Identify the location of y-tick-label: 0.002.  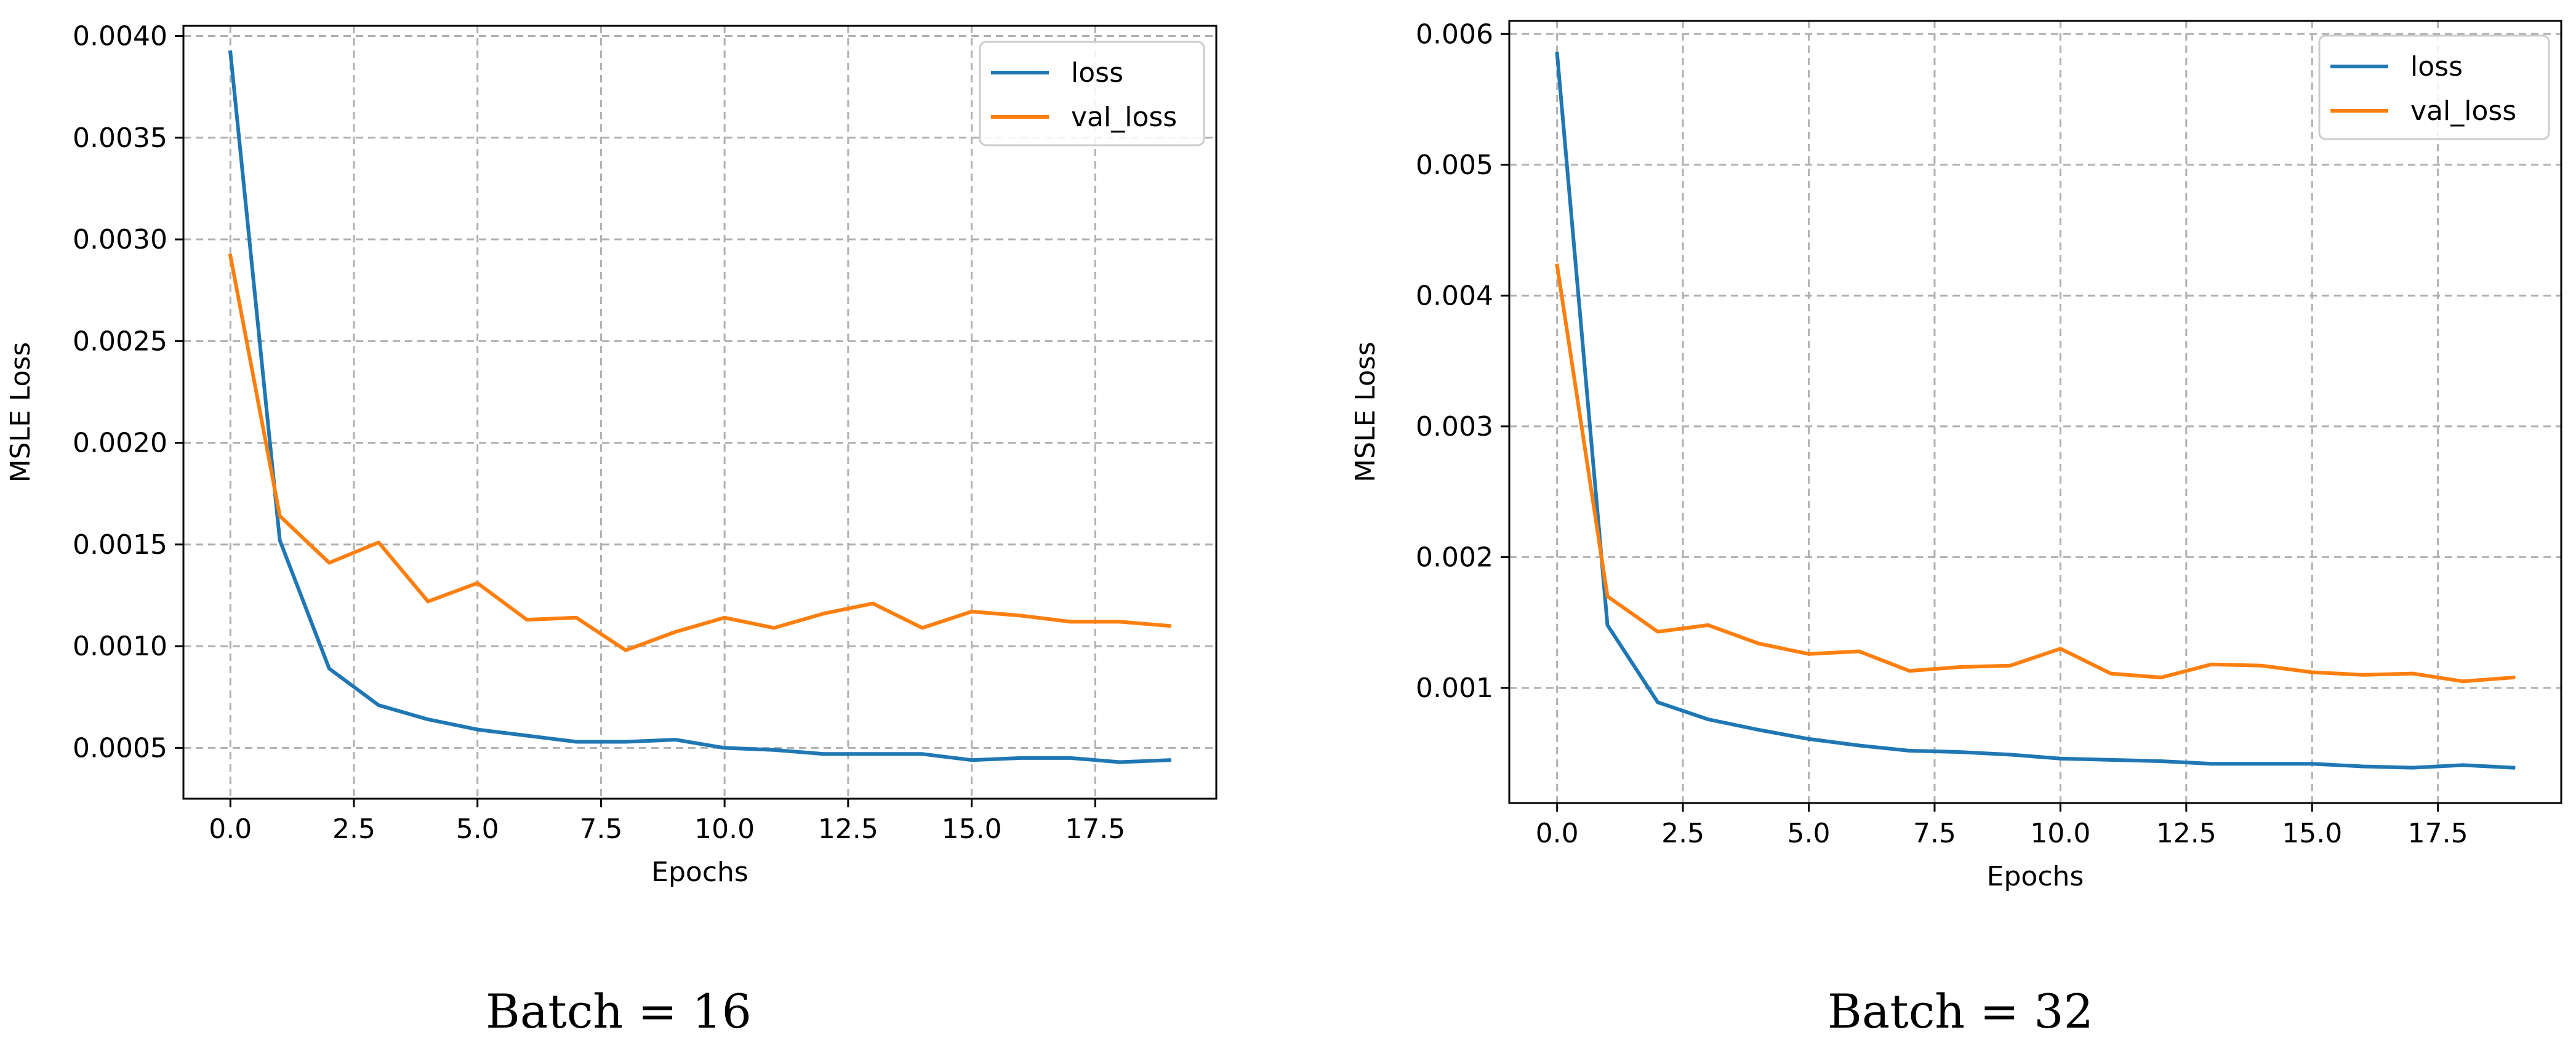
(1454, 557).